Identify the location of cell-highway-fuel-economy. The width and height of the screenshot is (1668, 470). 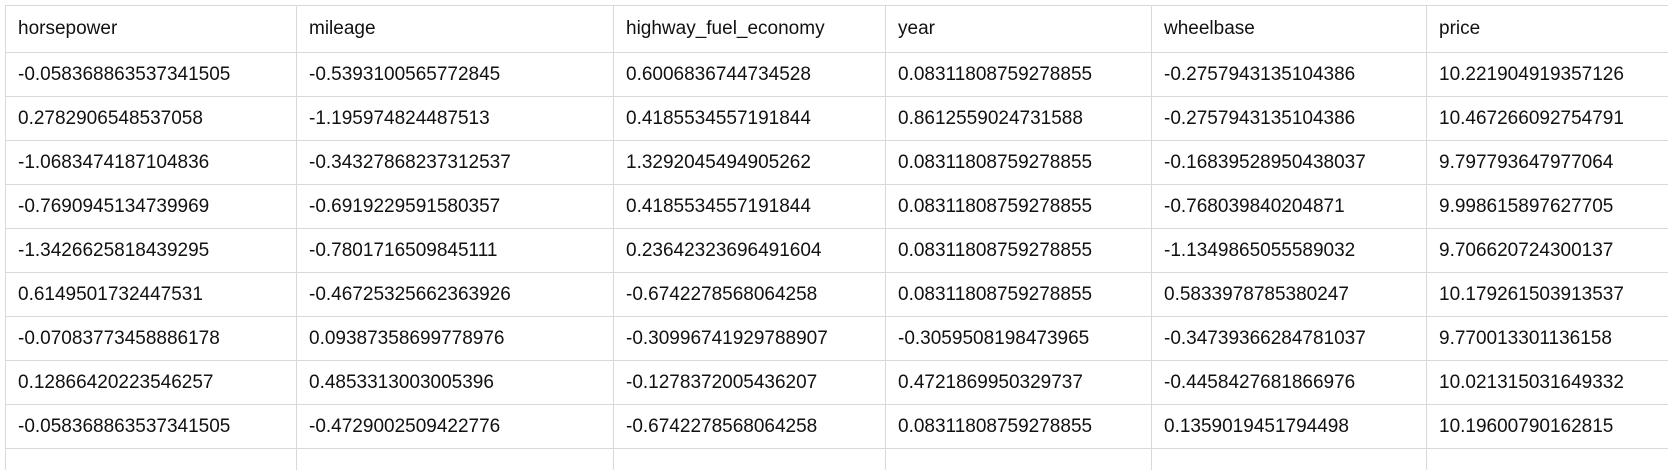
(749, 459).